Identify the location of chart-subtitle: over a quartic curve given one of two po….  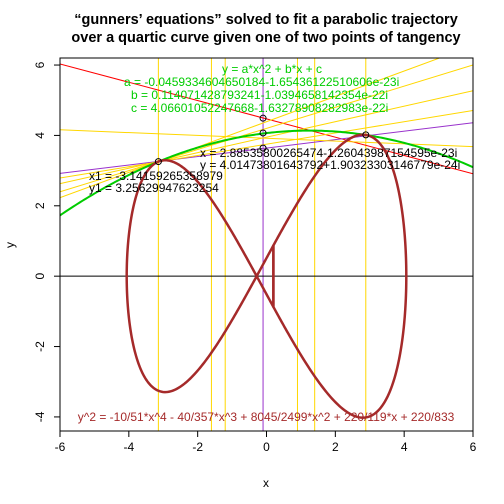
(265, 38).